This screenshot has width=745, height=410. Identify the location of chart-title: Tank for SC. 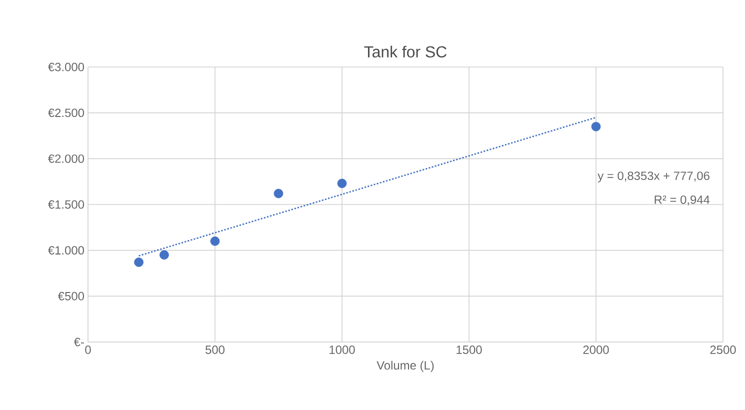
(405, 52).